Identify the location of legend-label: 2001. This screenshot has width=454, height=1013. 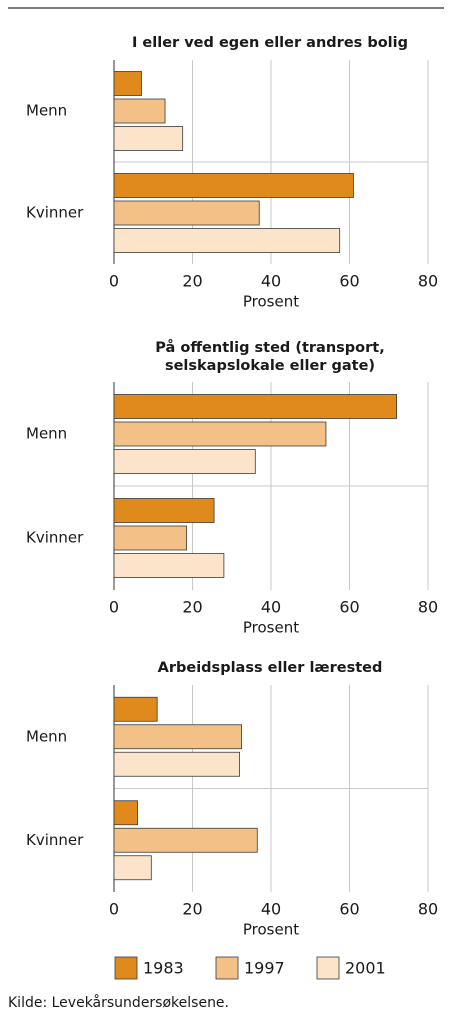
(365, 968).